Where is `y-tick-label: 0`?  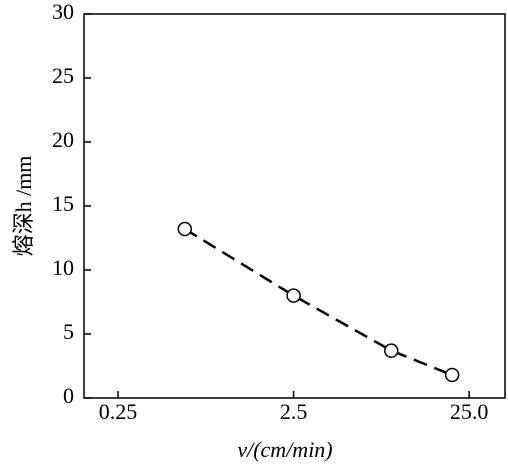
y-tick-label: 0 is located at coordinates (68, 395).